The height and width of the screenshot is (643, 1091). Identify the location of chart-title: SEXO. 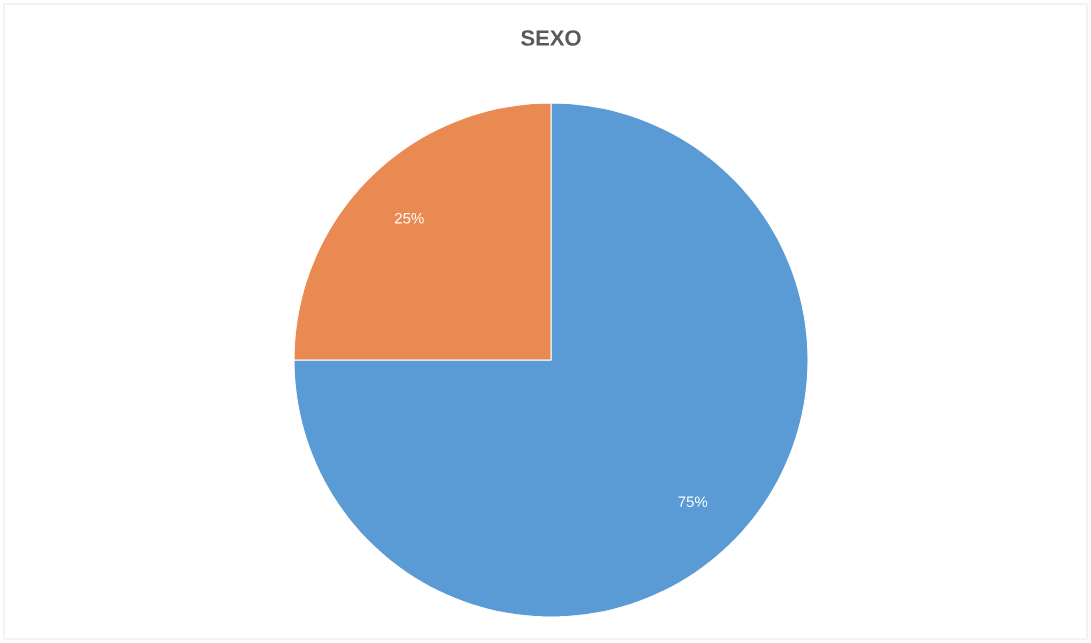
(551, 38).